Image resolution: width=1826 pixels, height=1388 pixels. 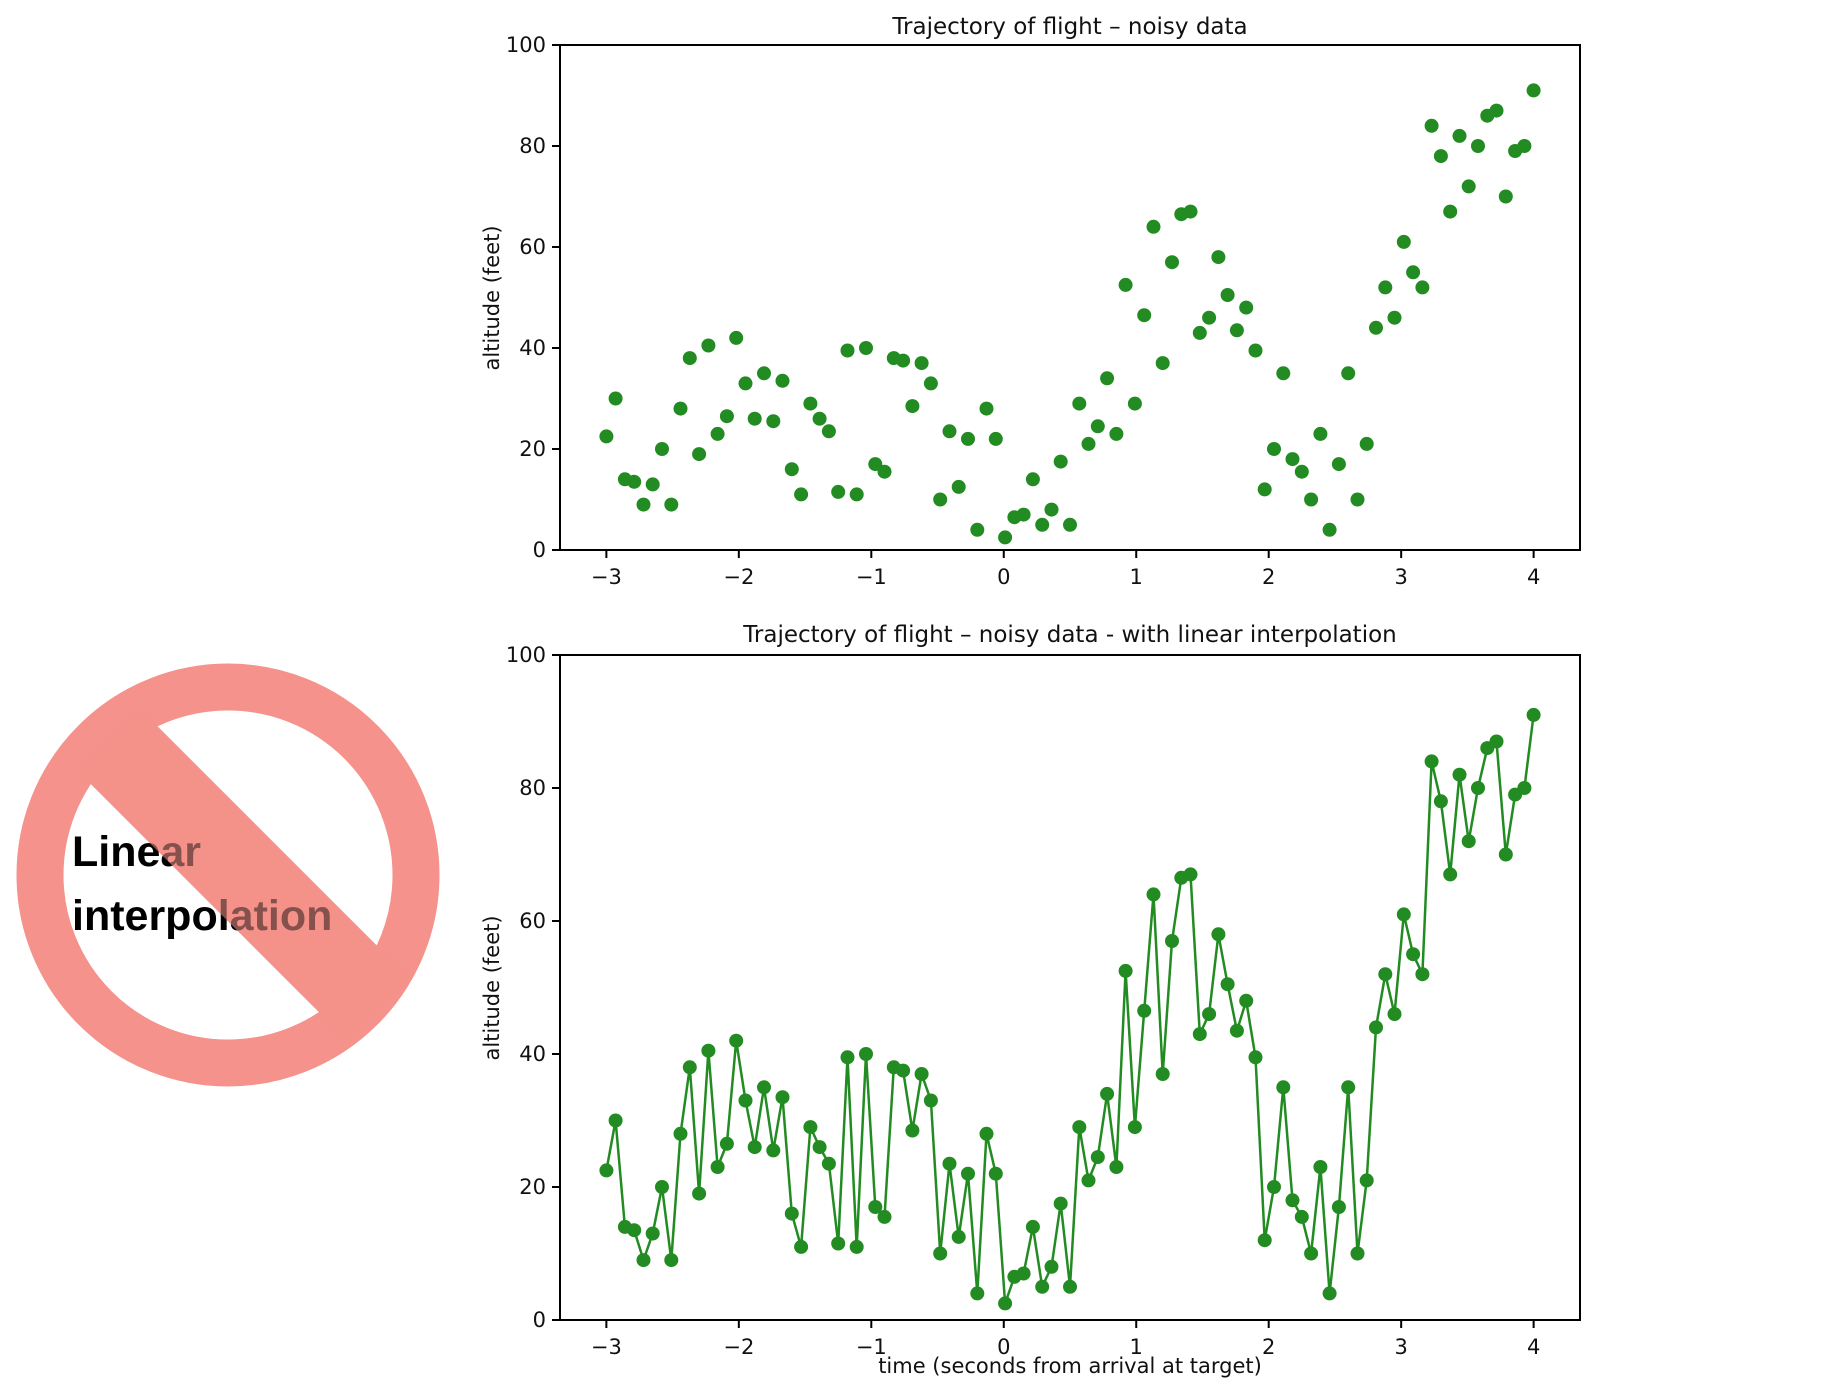 I want to click on bottom-chart-ylabel: altitude (feet), so click(x=492, y=988).